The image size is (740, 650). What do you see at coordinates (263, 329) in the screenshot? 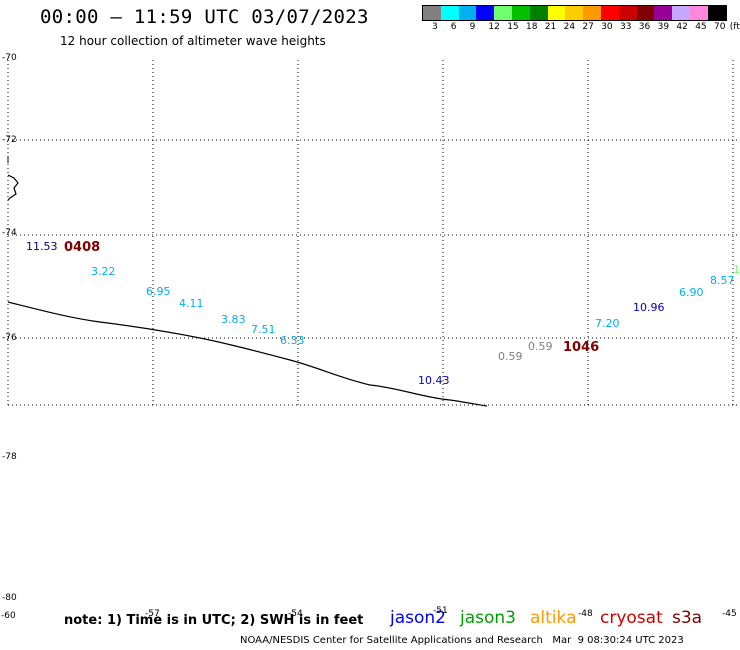
I see `wave-height-value: 7.51` at bounding box center [263, 329].